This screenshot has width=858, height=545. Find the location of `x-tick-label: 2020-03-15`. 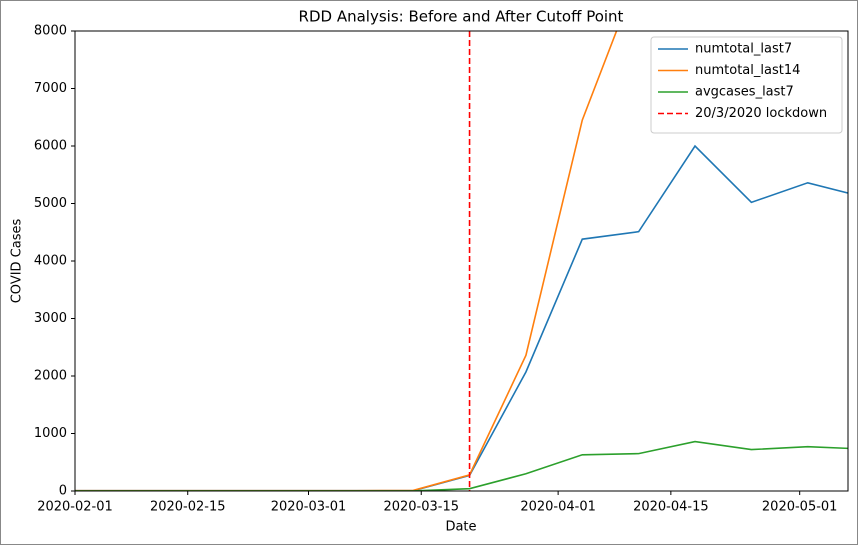

x-tick-label: 2020-03-15 is located at coordinates (421, 507).